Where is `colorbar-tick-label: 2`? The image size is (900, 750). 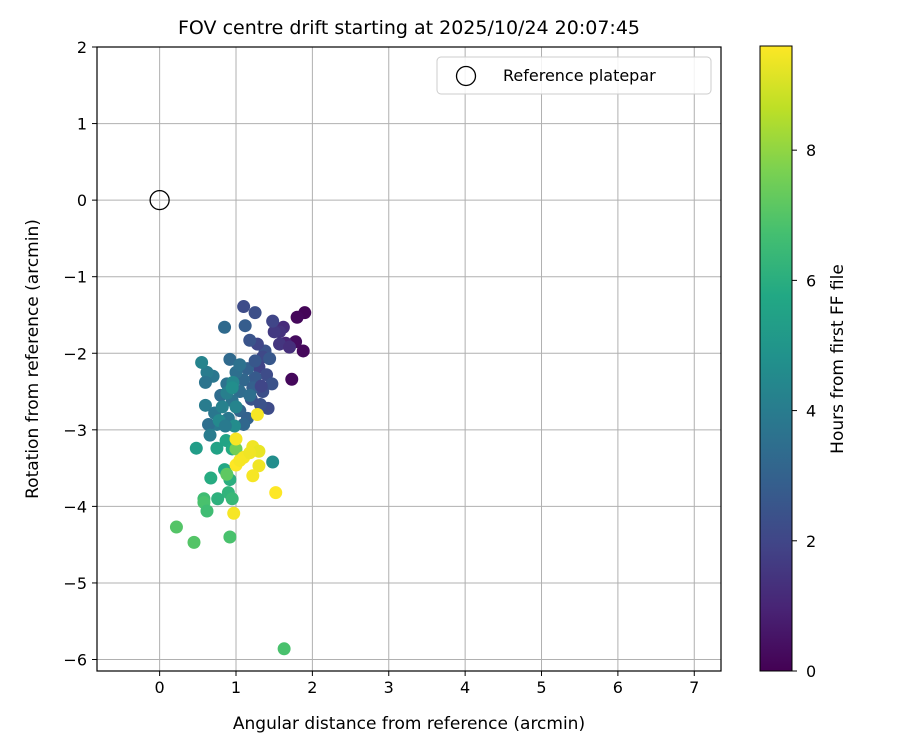 colorbar-tick-label: 2 is located at coordinates (811, 541).